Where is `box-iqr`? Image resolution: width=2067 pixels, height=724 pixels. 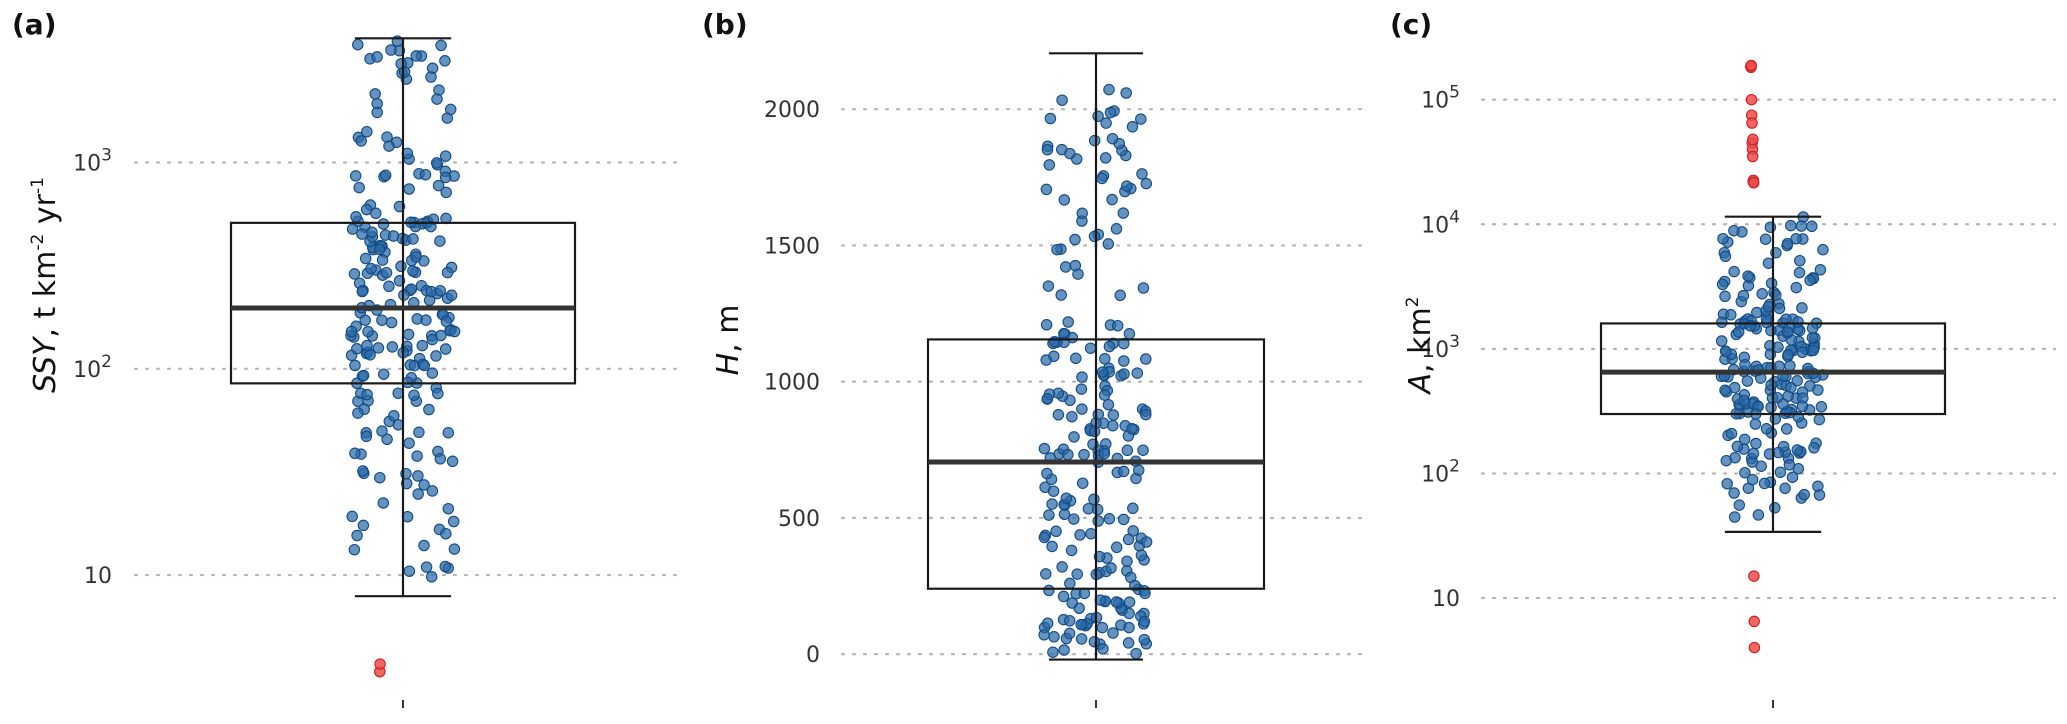 box-iqr is located at coordinates (403, 303).